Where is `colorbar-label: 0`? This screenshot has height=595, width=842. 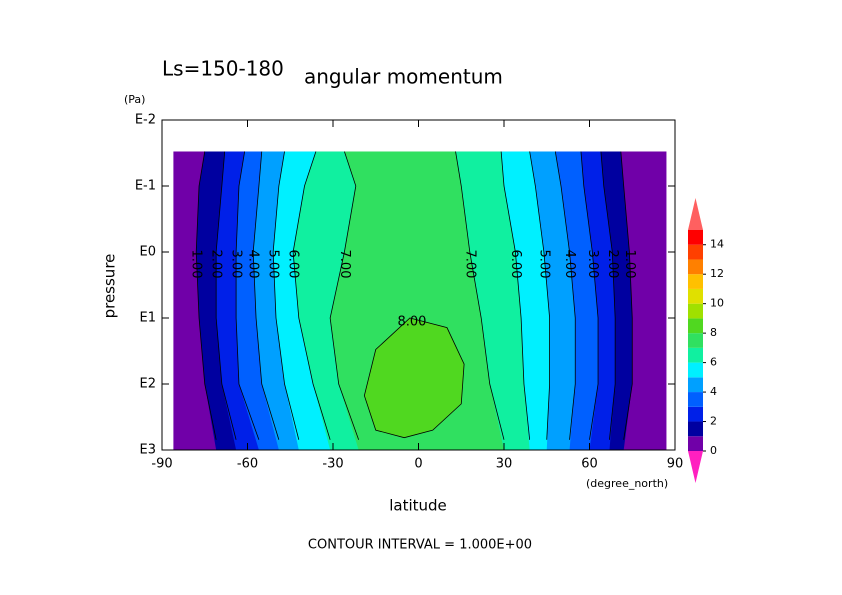 colorbar-label: 0 is located at coordinates (713, 450).